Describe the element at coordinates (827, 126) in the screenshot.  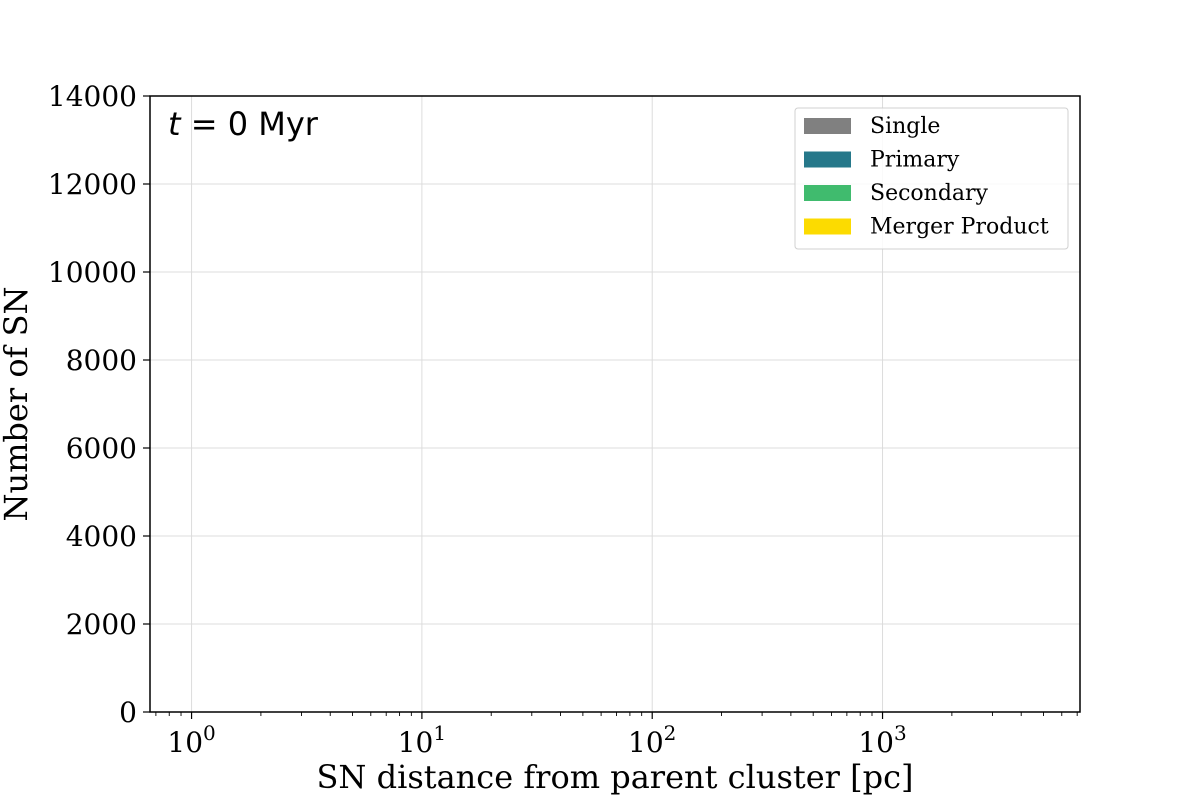
I see `legend-swatch-single` at that location.